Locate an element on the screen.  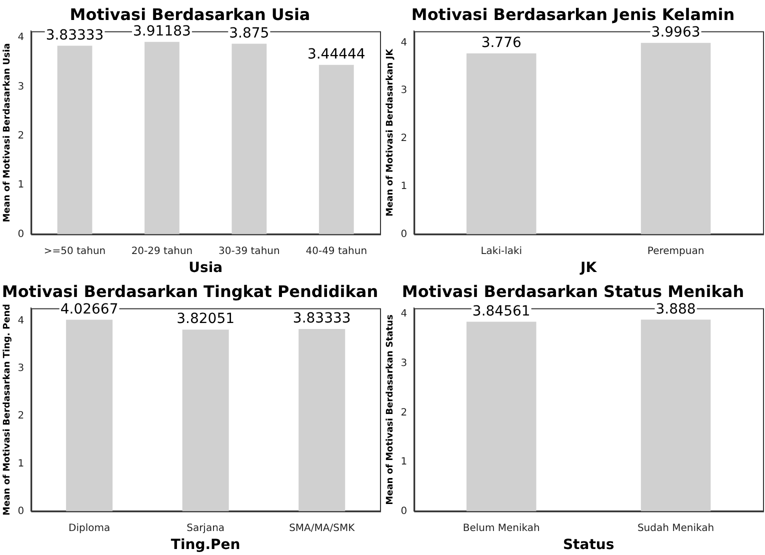
x-axis-title: Status is located at coordinates (588, 545).